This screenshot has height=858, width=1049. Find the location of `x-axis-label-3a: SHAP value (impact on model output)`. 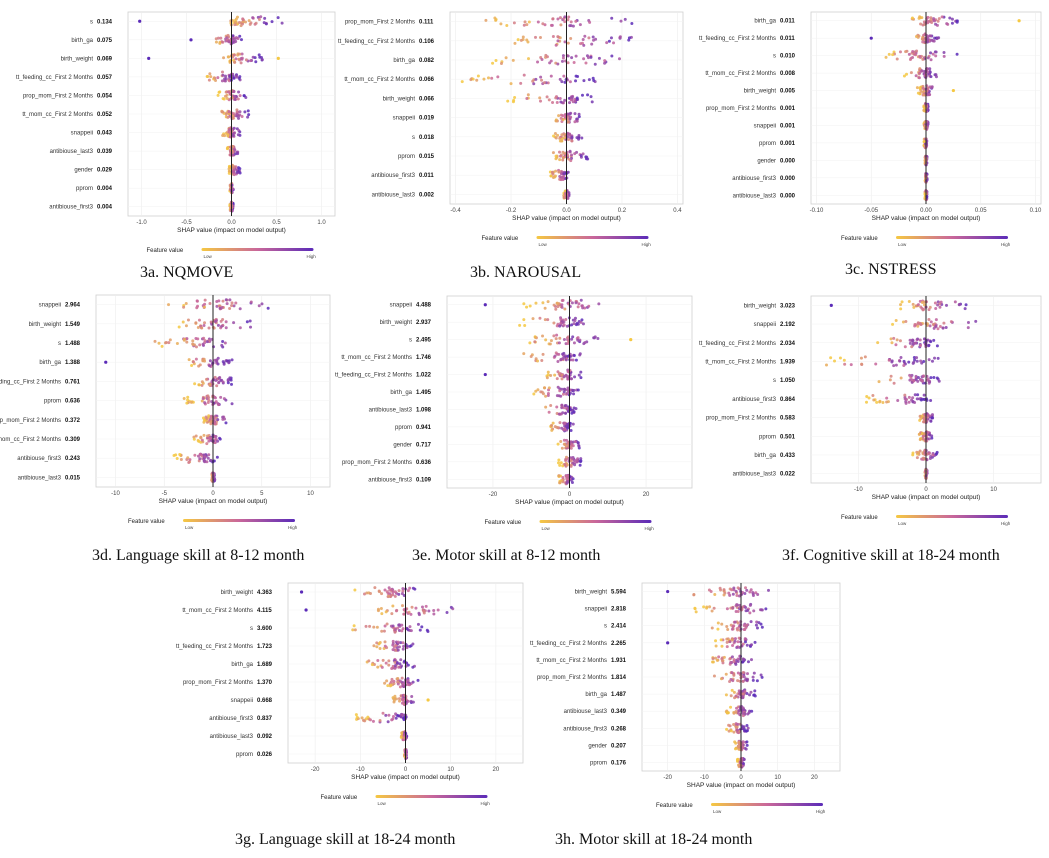

x-axis-label-3a: SHAP value (impact on model output) is located at coordinates (231, 230).